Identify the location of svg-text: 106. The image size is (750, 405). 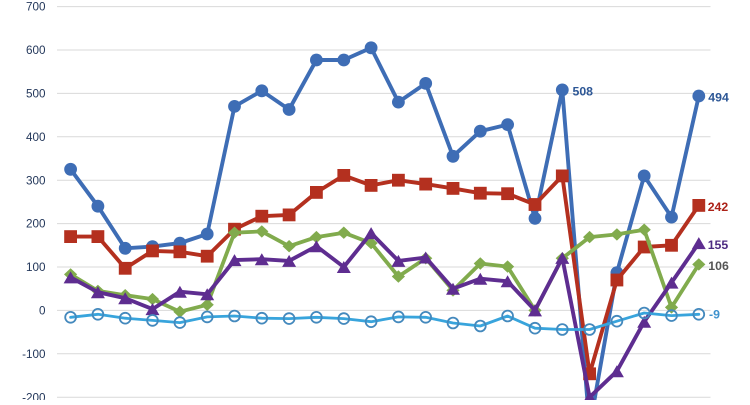
(718, 266).